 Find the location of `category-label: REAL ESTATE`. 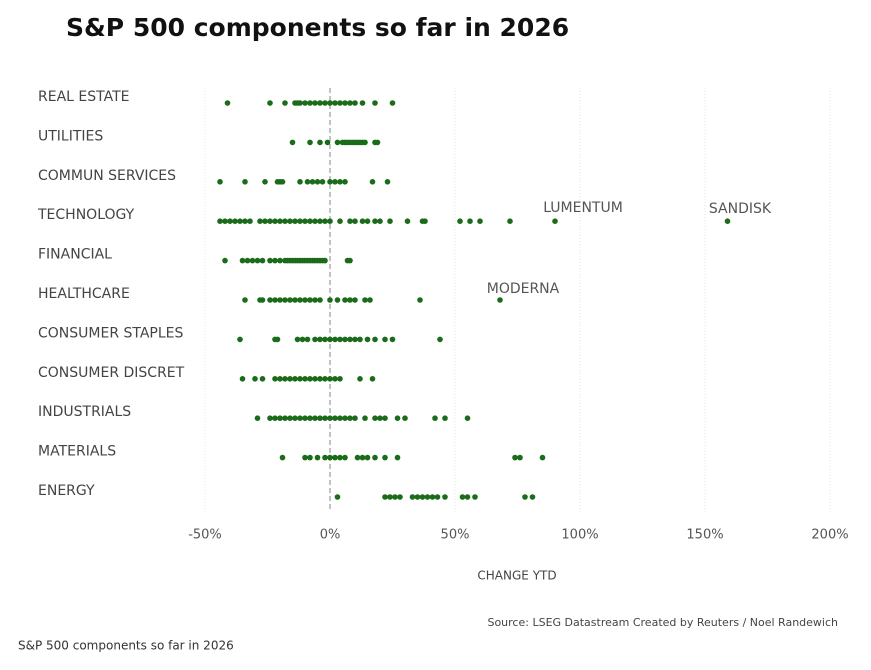

category-label: REAL ESTATE is located at coordinates (84, 97).